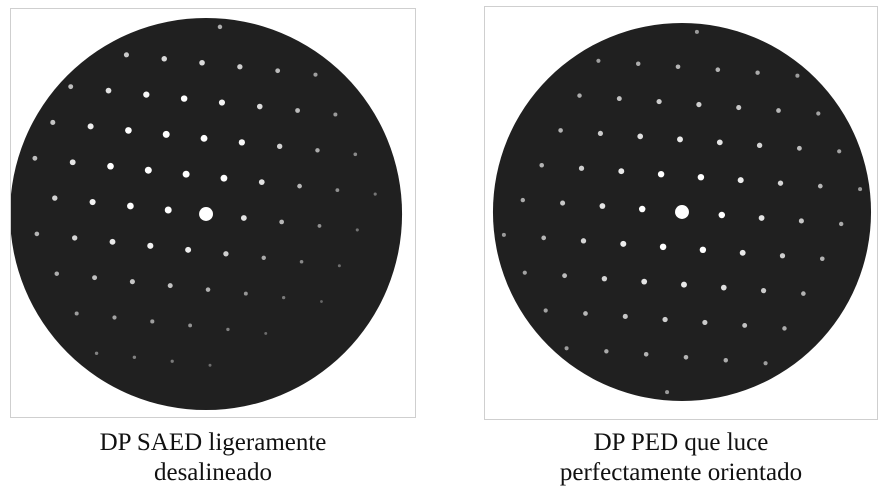  Describe the element at coordinates (681, 472) in the screenshot. I see `ped-caption-line2: perfectamente orientado` at that location.